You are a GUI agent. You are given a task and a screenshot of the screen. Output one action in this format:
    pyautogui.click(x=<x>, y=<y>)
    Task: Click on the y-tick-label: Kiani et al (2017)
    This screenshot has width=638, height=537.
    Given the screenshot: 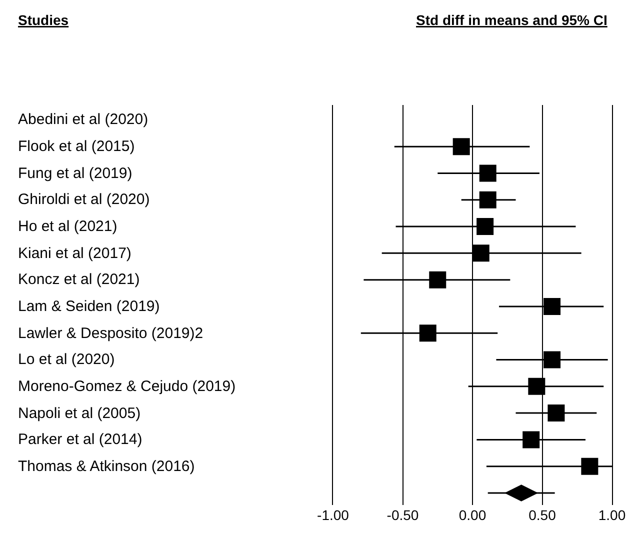 What is the action you would take?
    pyautogui.click(x=75, y=253)
    